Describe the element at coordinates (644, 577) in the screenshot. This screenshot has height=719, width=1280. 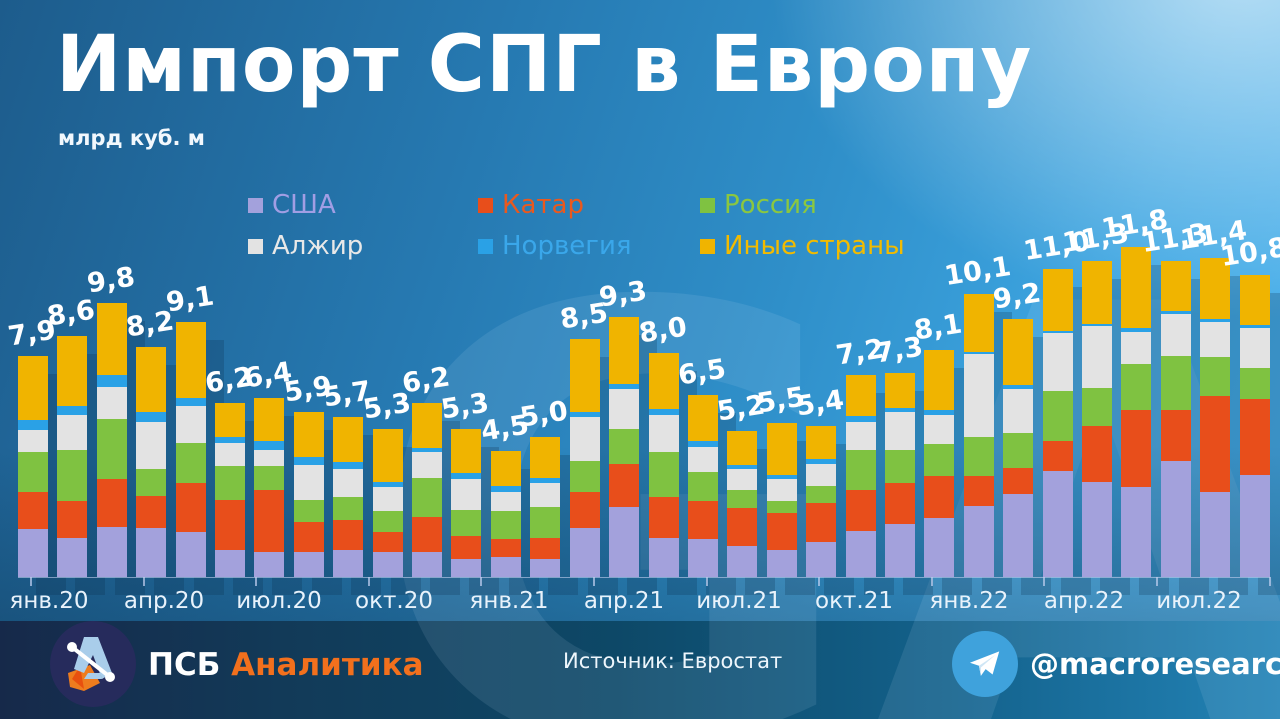
I see `axis-baseline` at that location.